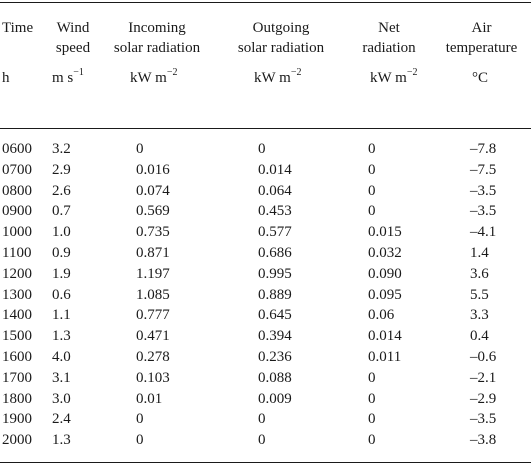 This screenshot has width=531, height=465. Describe the element at coordinates (61, 294) in the screenshot. I see `cell-wind: 0.6` at that location.